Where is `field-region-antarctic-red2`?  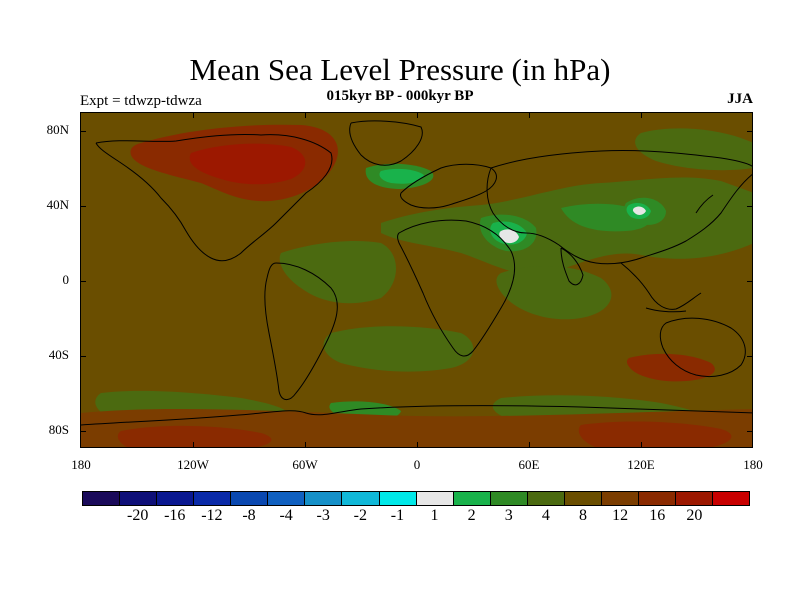
field-region-antarctic-red2 is located at coordinates (194, 436).